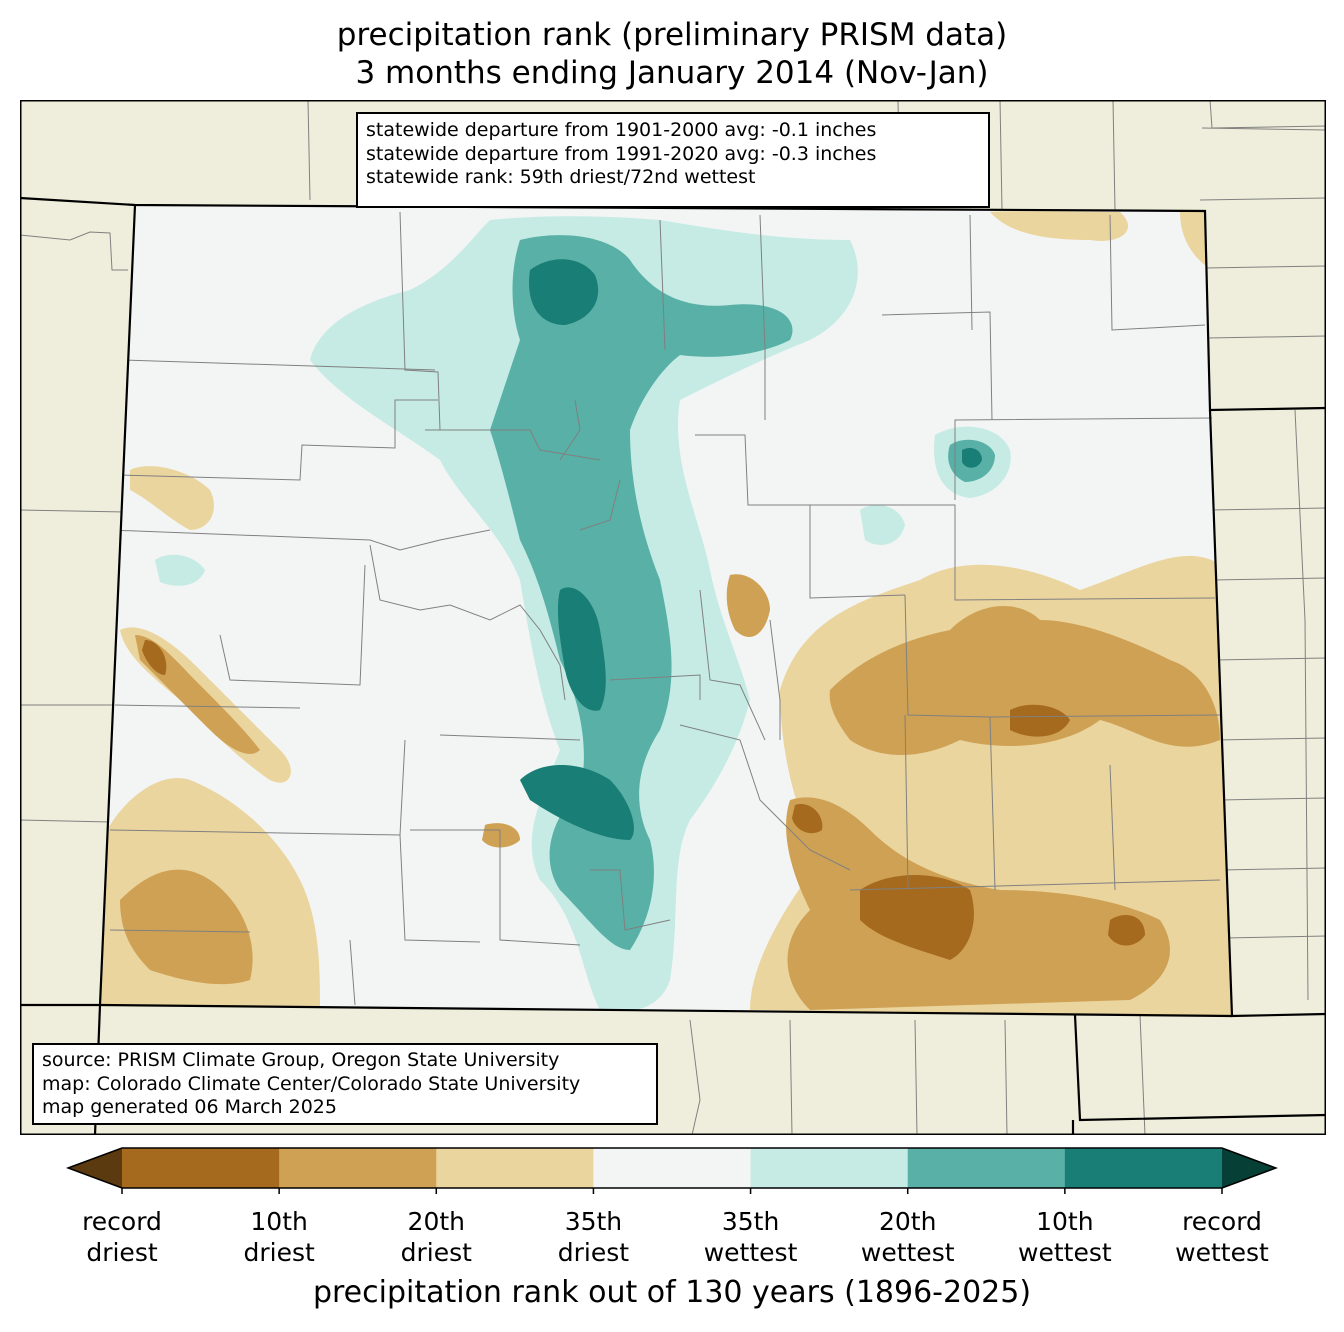 The image size is (1344, 1332). What do you see at coordinates (807, 819) in the screenshot?
I see `dry-area-sw-spot` at bounding box center [807, 819].